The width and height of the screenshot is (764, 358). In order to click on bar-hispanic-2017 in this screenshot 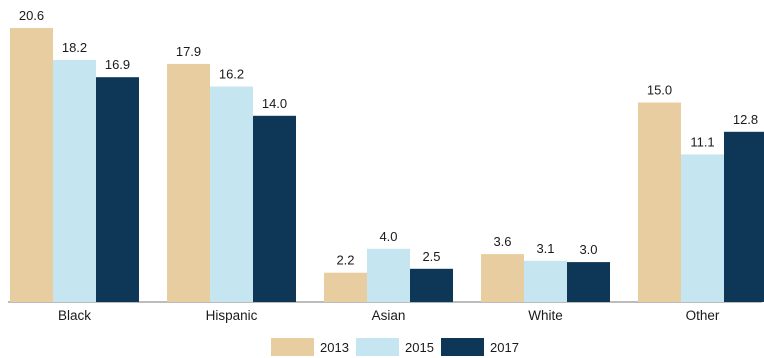, I will do `click(274, 208)`.